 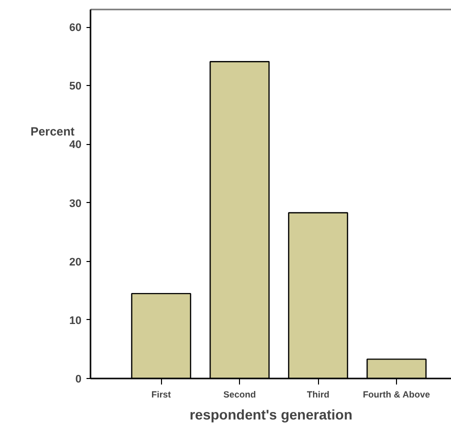 What do you see at coordinates (239, 395) in the screenshot?
I see `x-tick-label: Second` at bounding box center [239, 395].